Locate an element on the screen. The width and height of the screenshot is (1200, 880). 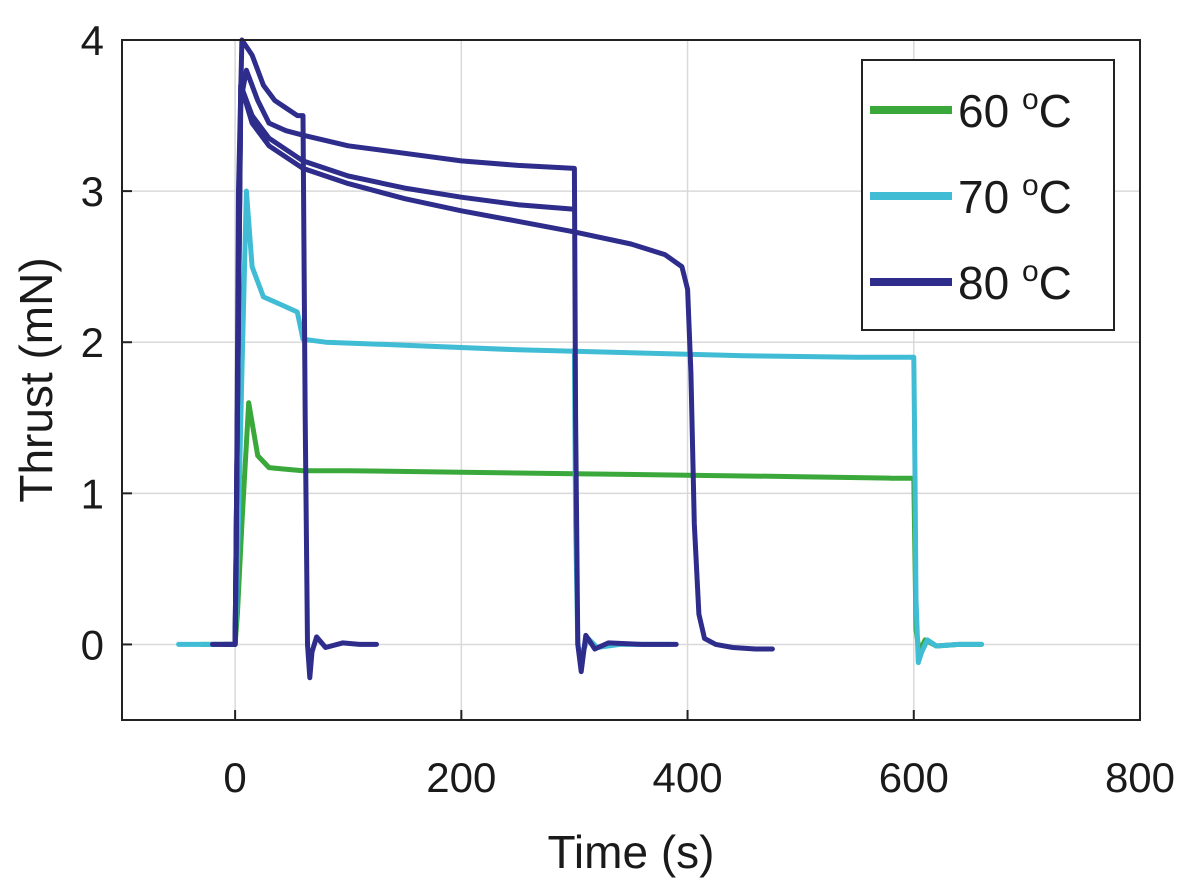
x-tick-label: 0 is located at coordinates (234, 777).